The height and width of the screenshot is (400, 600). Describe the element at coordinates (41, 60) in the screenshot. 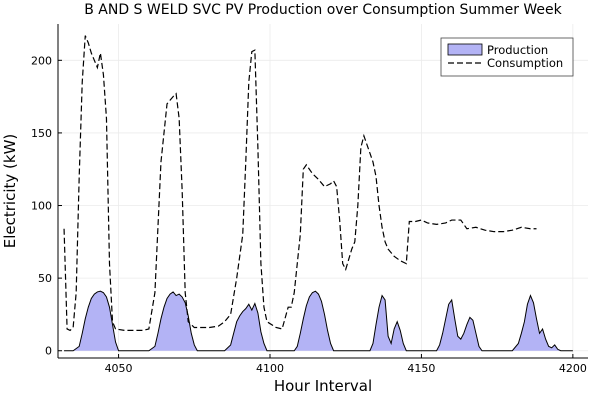

I see `y-tick-label: 200` at that location.